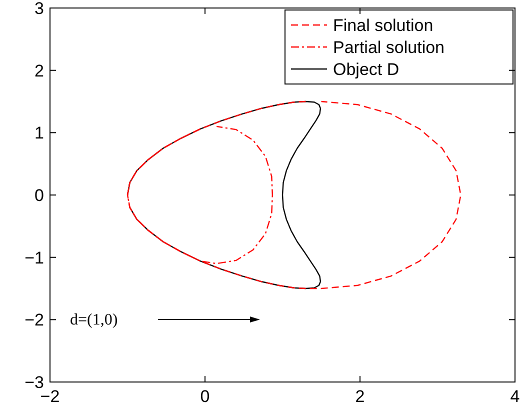  Describe the element at coordinates (205, 396) in the screenshot. I see `x-tick-label: 0` at that location.